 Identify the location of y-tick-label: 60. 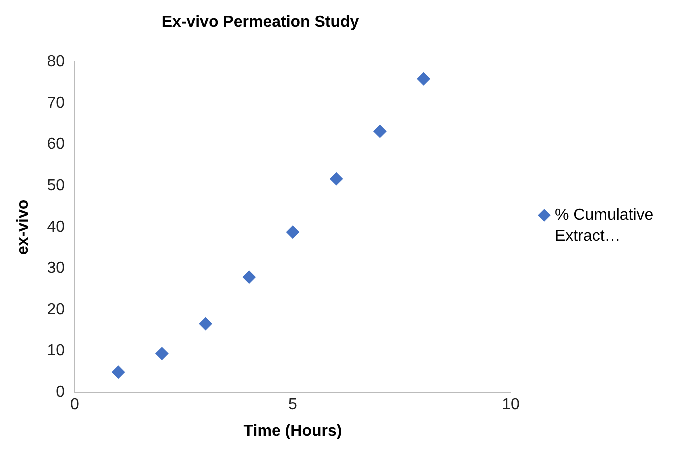
(56, 145).